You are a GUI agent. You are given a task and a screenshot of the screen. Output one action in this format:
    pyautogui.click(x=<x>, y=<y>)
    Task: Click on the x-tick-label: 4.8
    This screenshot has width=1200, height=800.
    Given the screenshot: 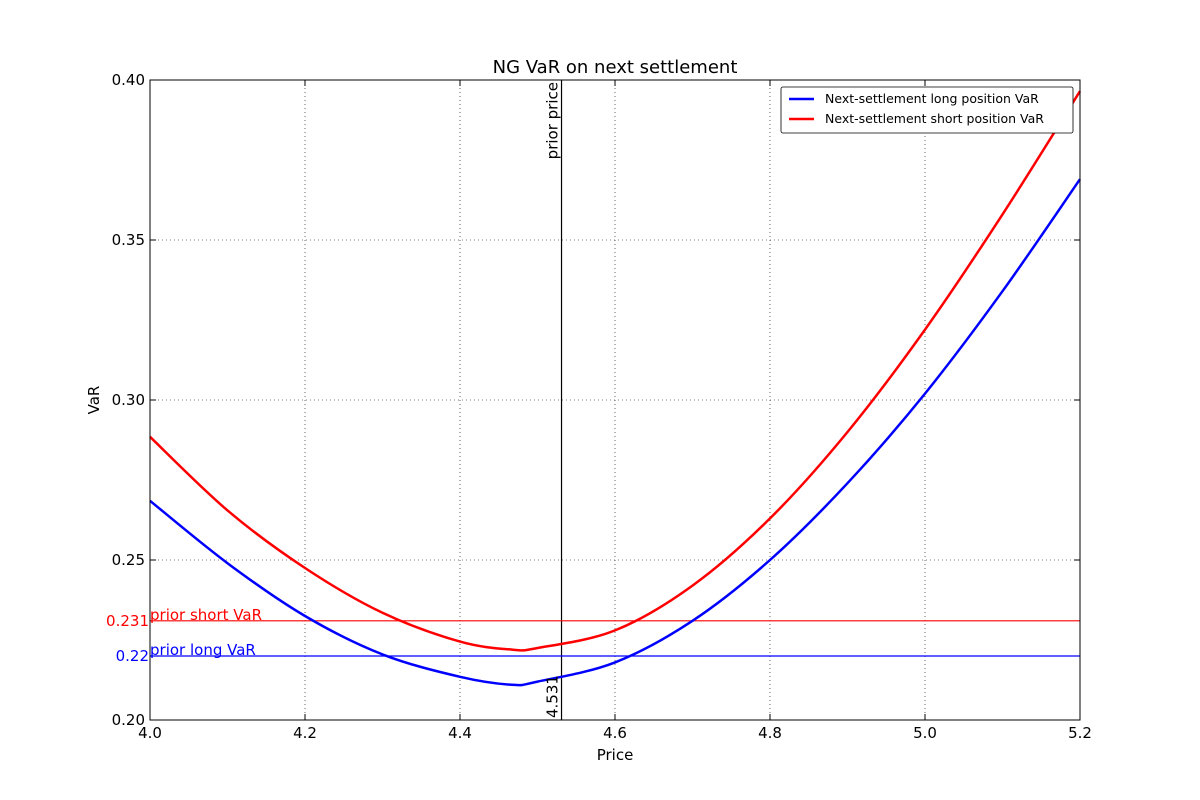 What is the action you would take?
    pyautogui.click(x=770, y=733)
    